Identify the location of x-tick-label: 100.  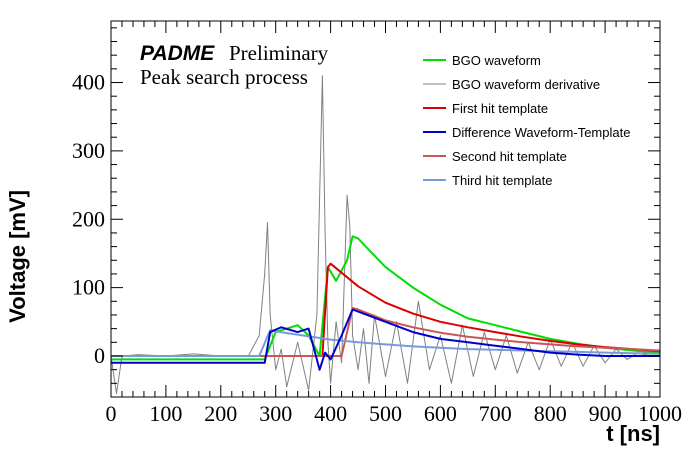
(165, 413).